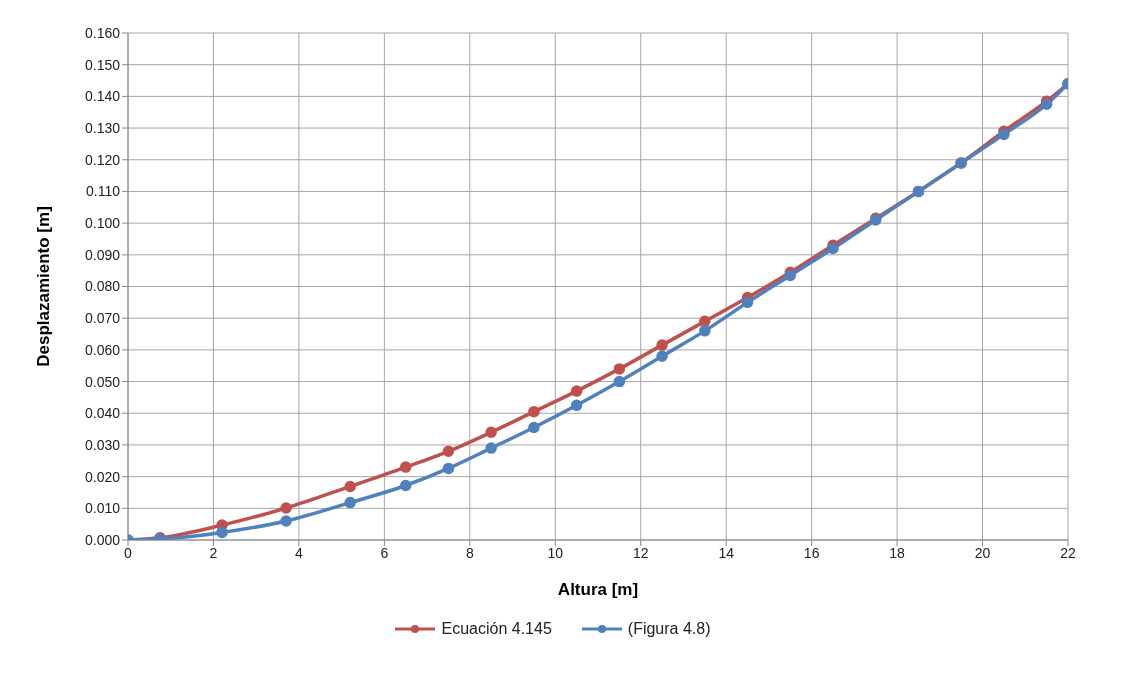  I want to click on x-tick-label: 4, so click(299, 552).